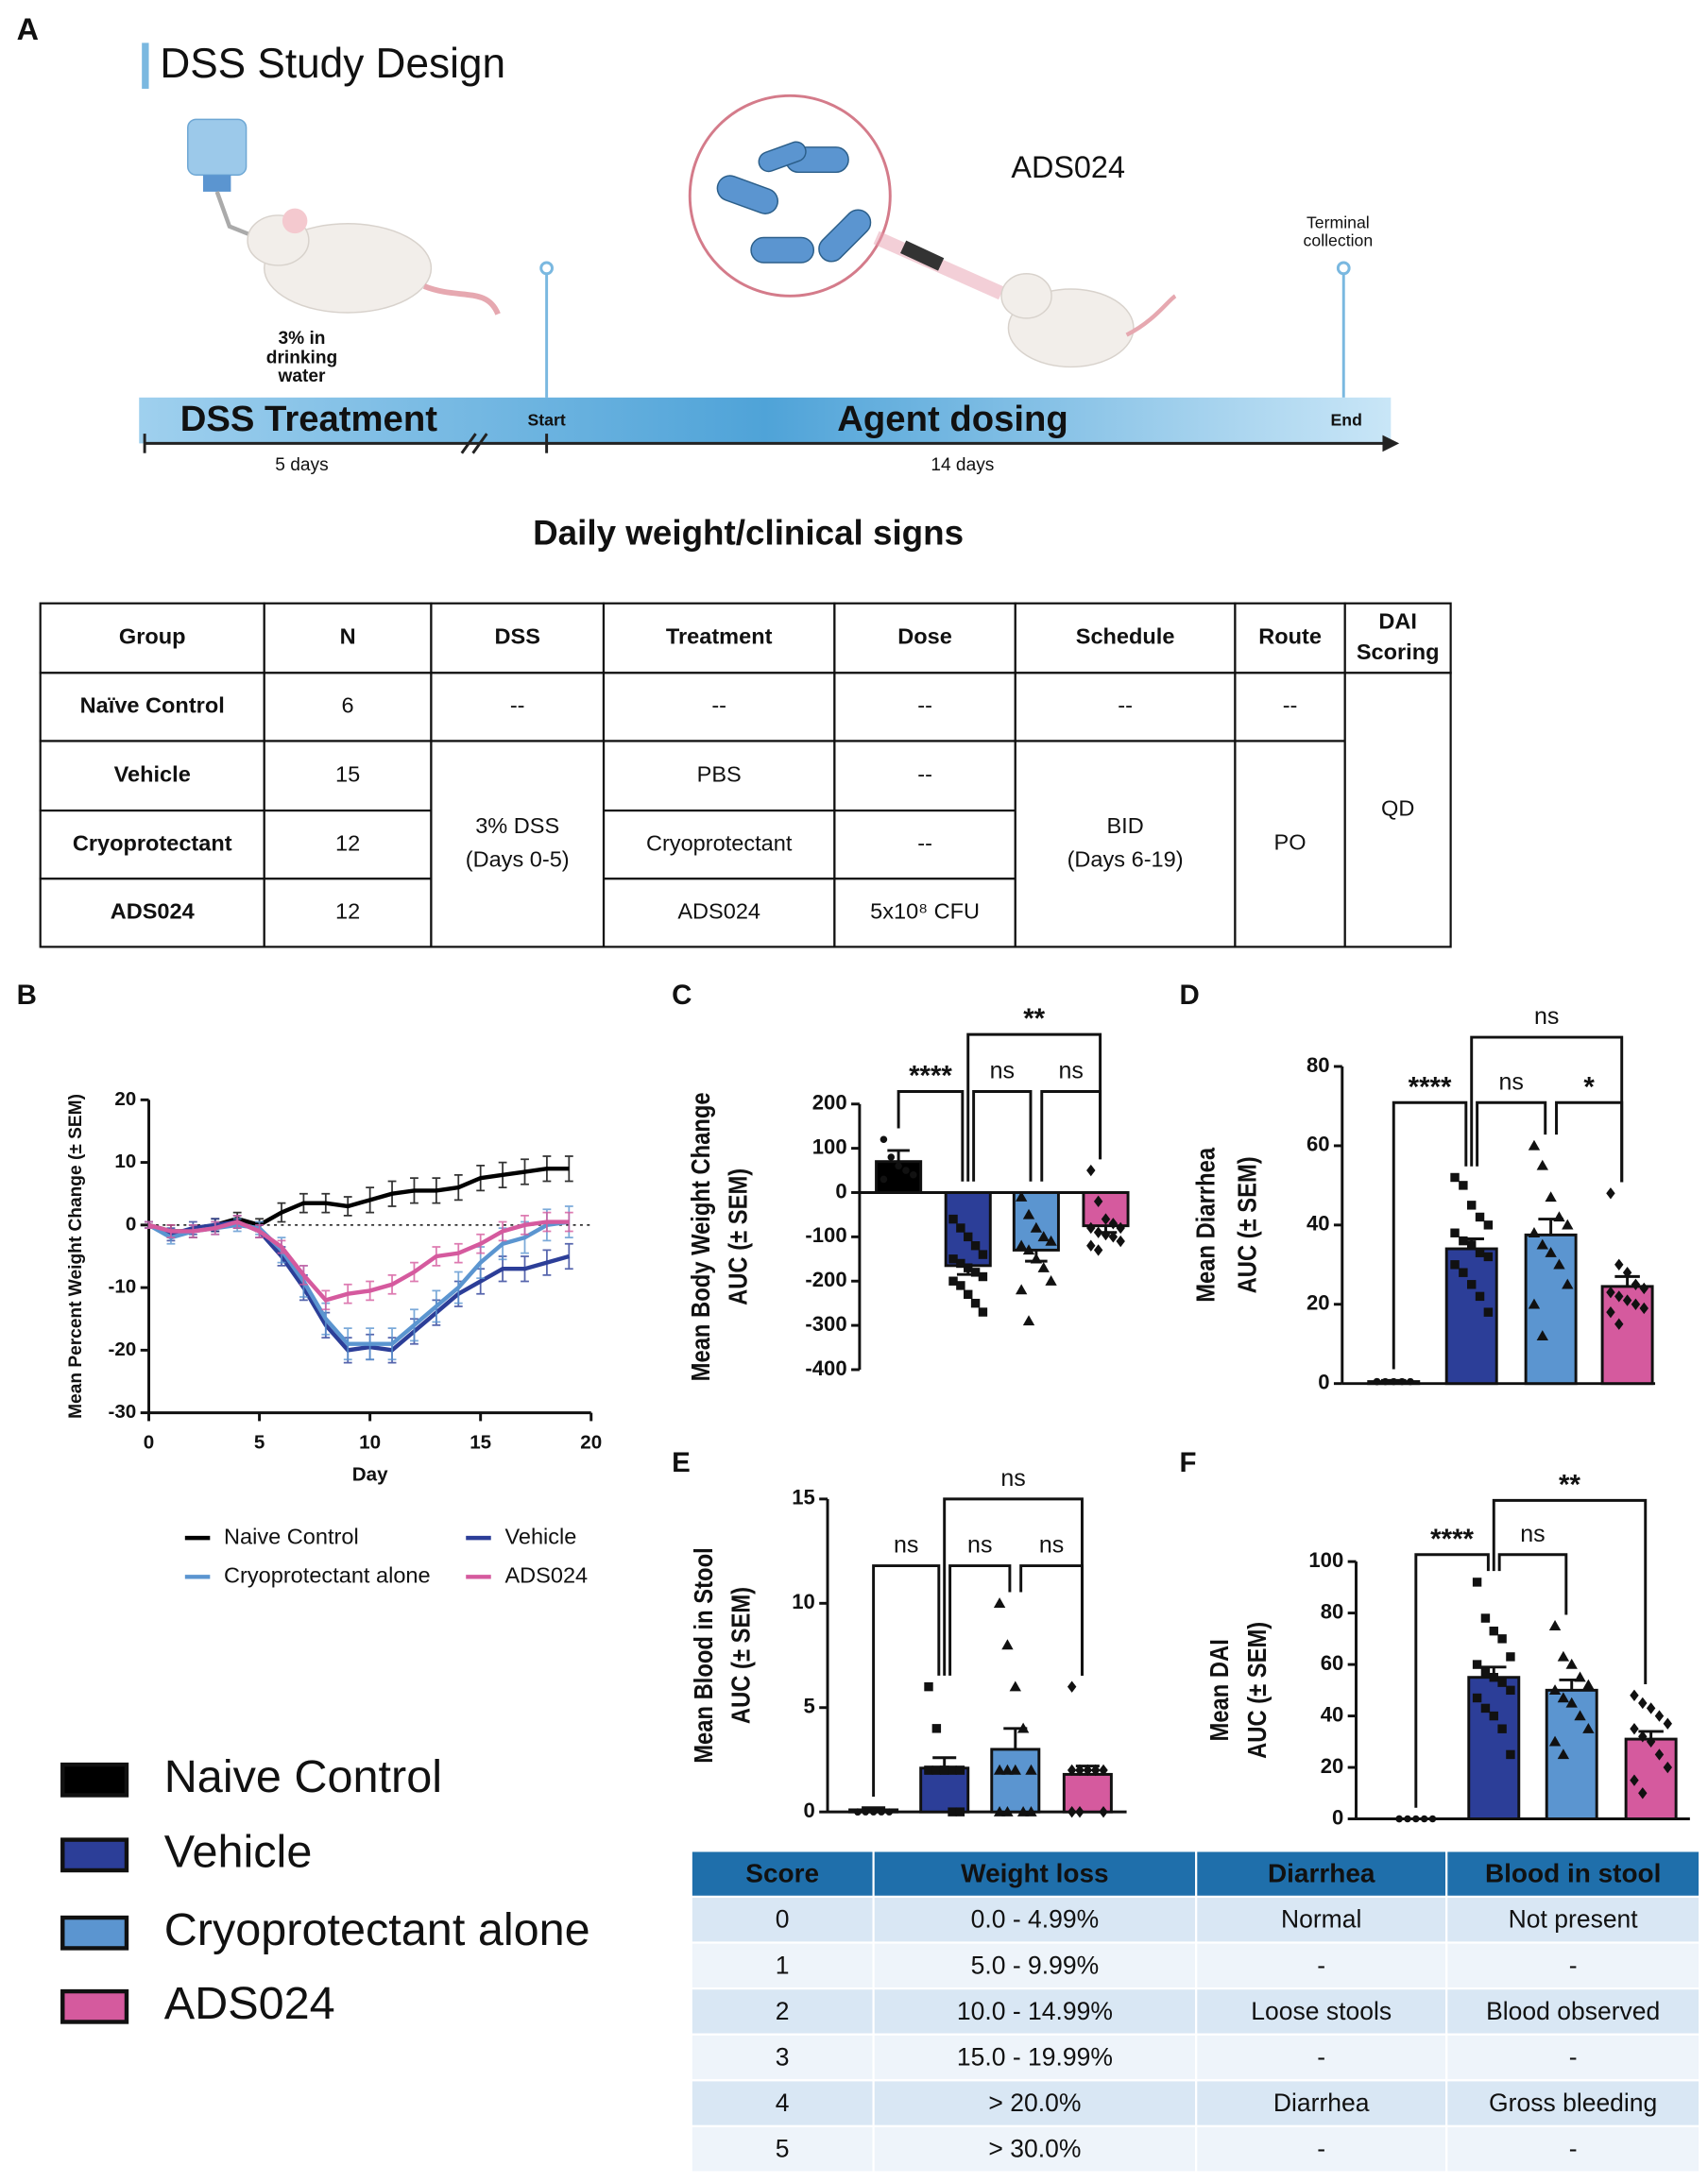 Image resolution: width=1708 pixels, height=2183 pixels. I want to click on table-text: Scoring, so click(1398, 652).